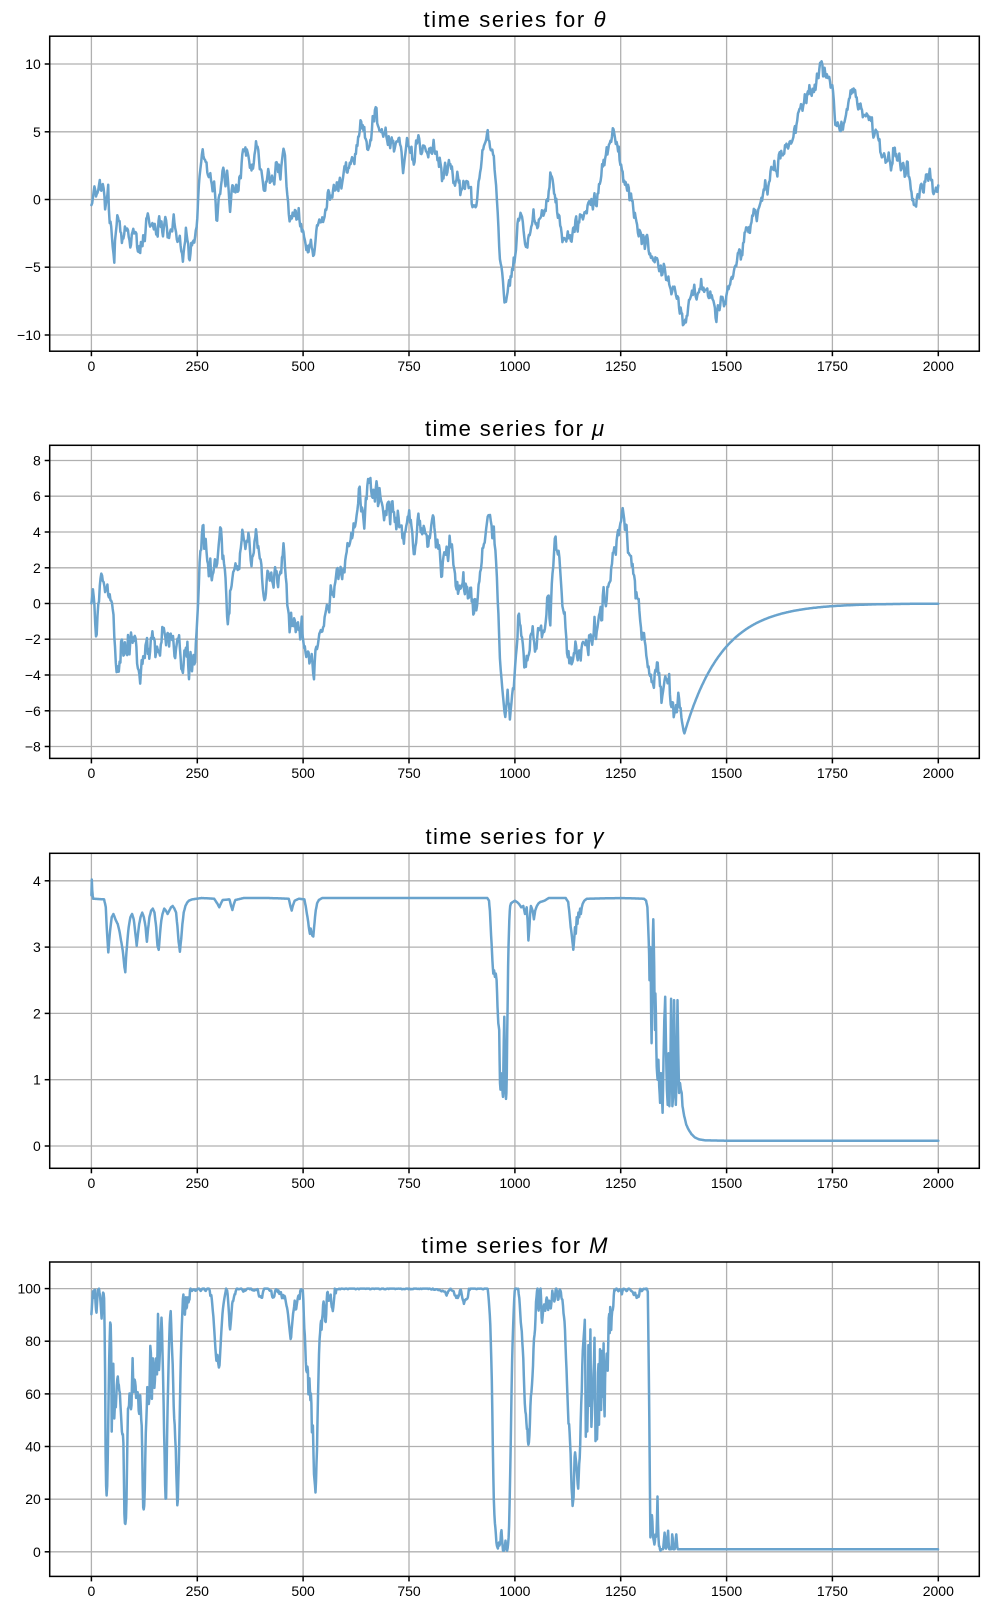 Image resolution: width=989 pixels, height=1615 pixels. Describe the element at coordinates (29, 1289) in the screenshot. I see `svg-text: 100` at that location.